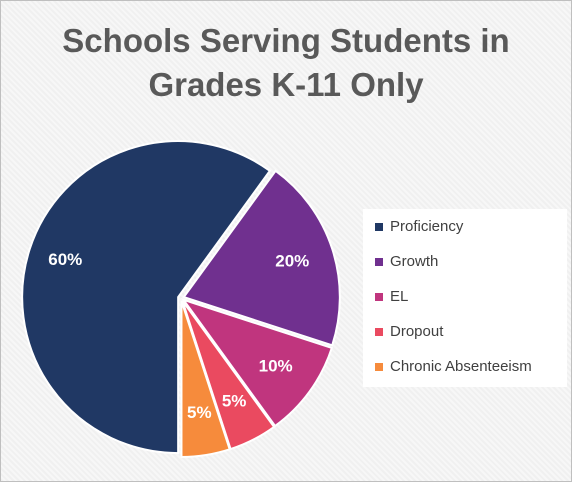 The height and width of the screenshot is (482, 572). What do you see at coordinates (427, 226) in the screenshot?
I see `legend-label: Proficiency` at bounding box center [427, 226].